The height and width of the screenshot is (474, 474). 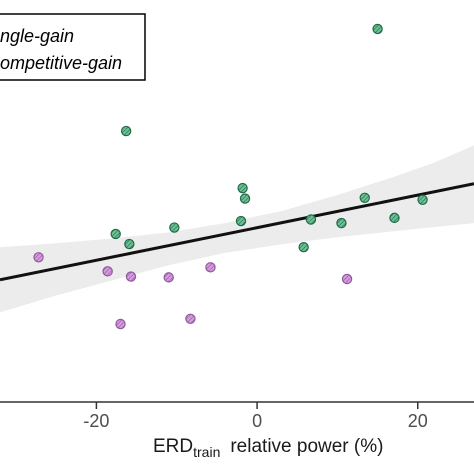 I want to click on legend-entry-1: ompetitive-gain, so click(x=61, y=63).